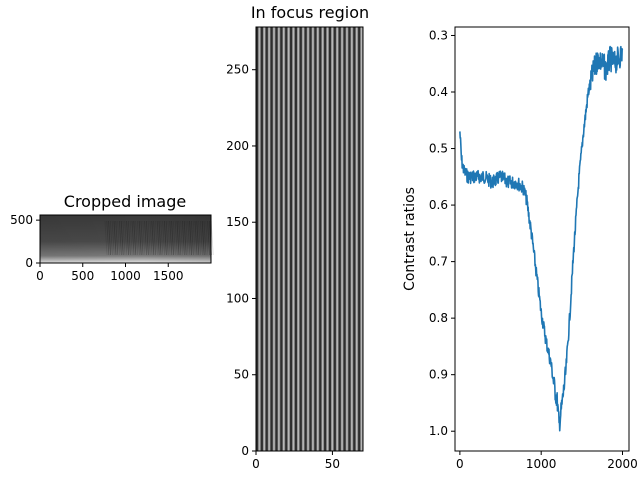 The width and height of the screenshot is (640, 480). I want to click on cropped-image-ytick-label: 500, so click(21, 220).